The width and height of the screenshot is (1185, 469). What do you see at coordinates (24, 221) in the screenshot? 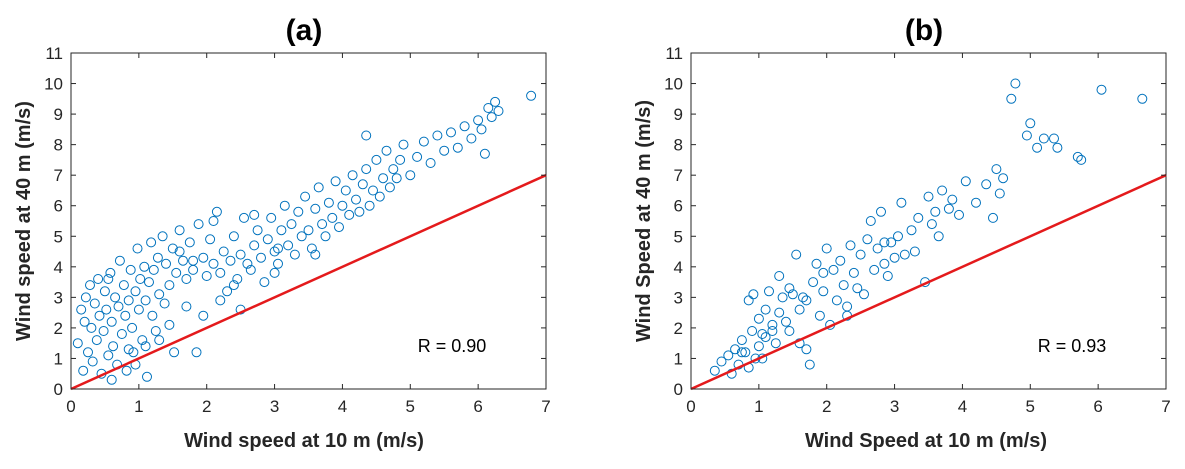
I see `y-axis-label-a: Wind speed at 40 m (m/s)` at bounding box center [24, 221].